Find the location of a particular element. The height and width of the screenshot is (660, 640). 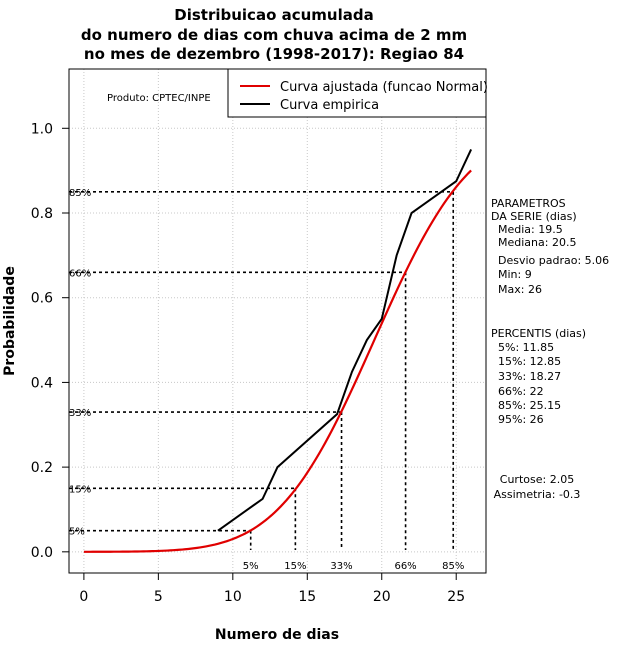

percentil-66: 66%: 22 is located at coordinates (521, 391).